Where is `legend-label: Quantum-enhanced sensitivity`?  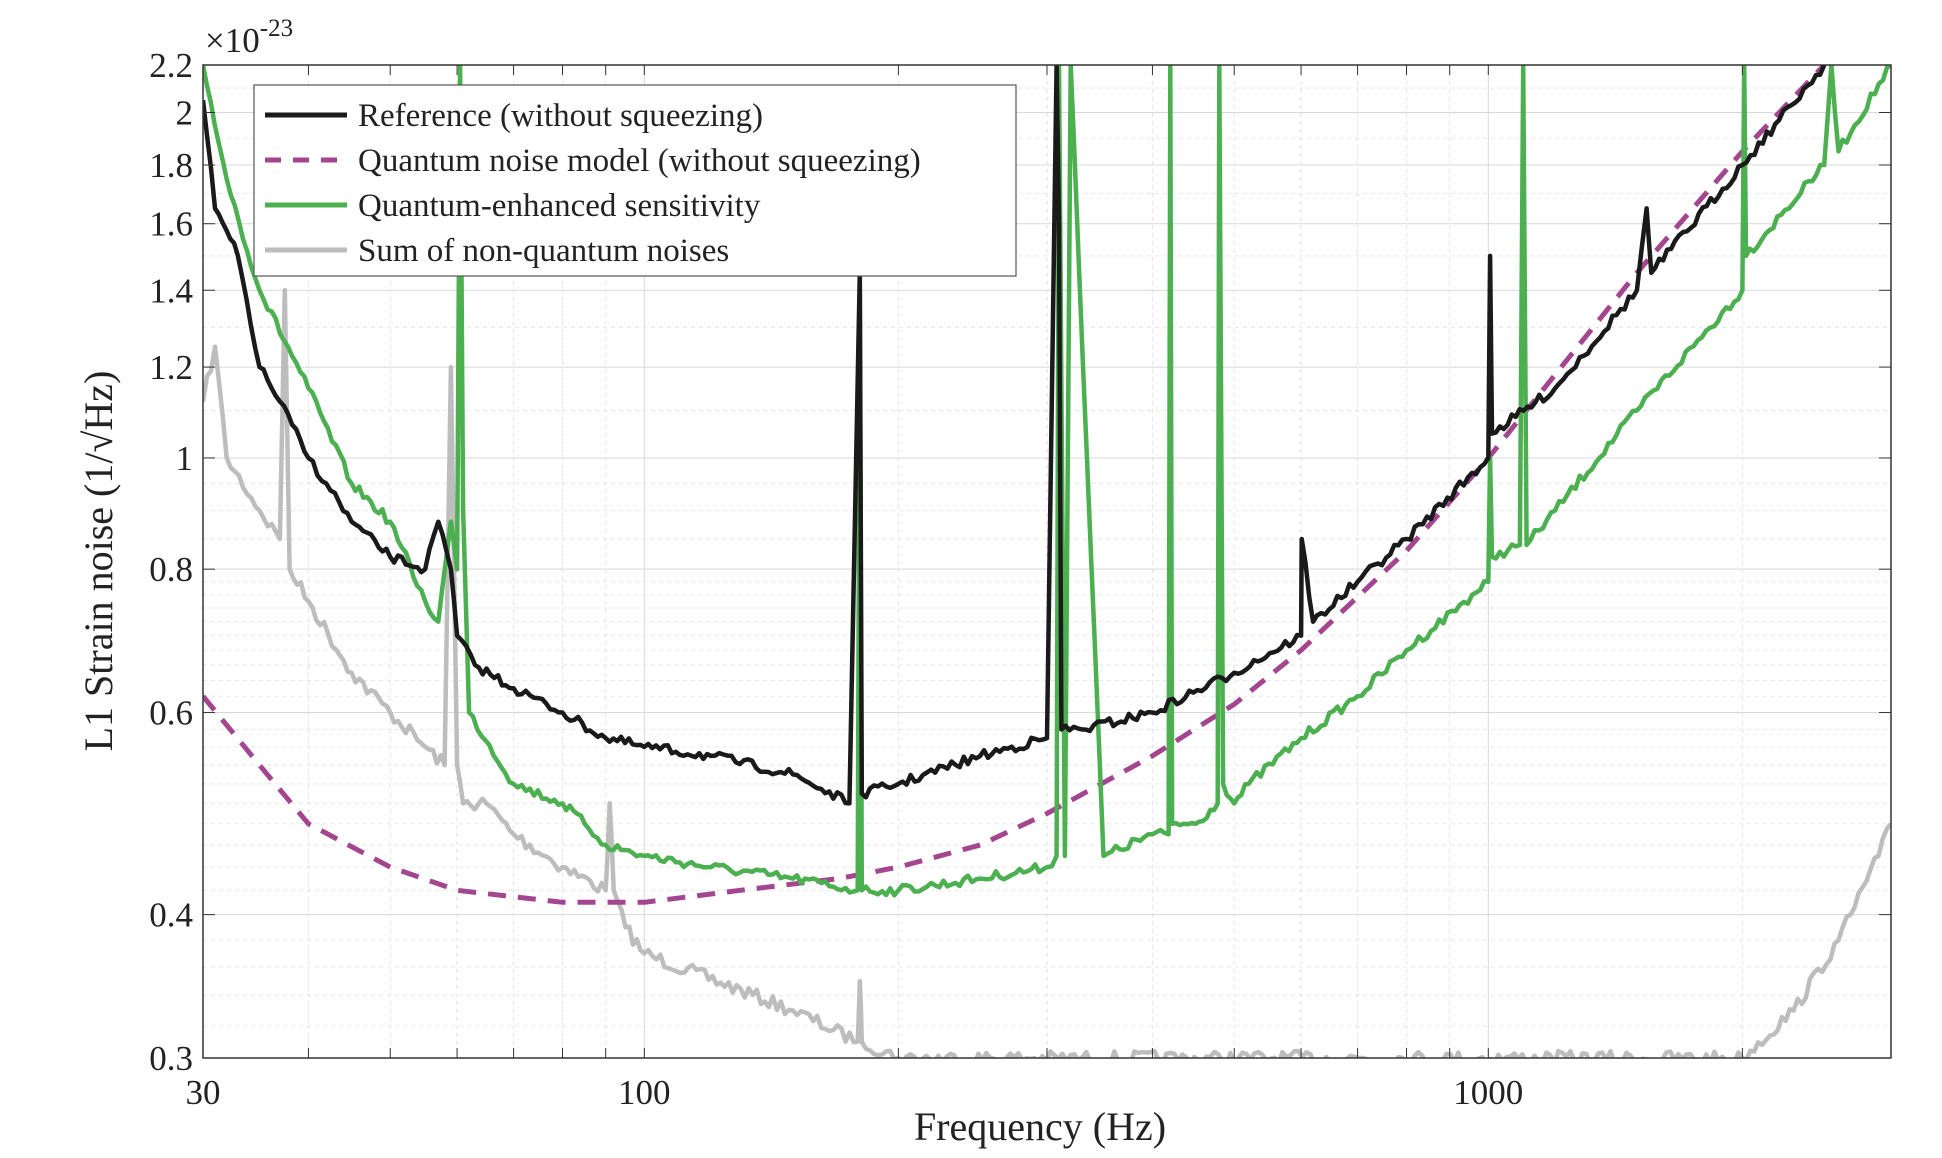
legend-label: Quantum-enhanced sensitivity is located at coordinates (559, 206).